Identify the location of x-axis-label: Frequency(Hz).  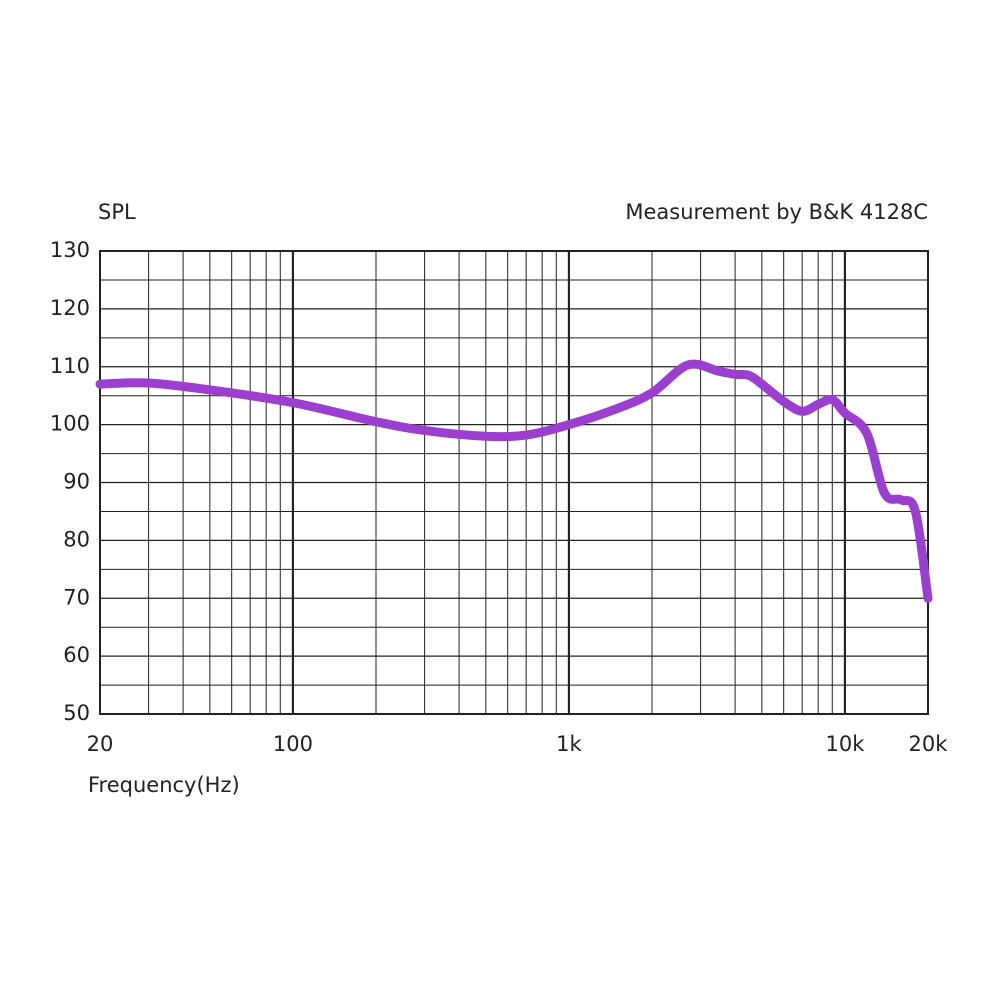
(164, 785).